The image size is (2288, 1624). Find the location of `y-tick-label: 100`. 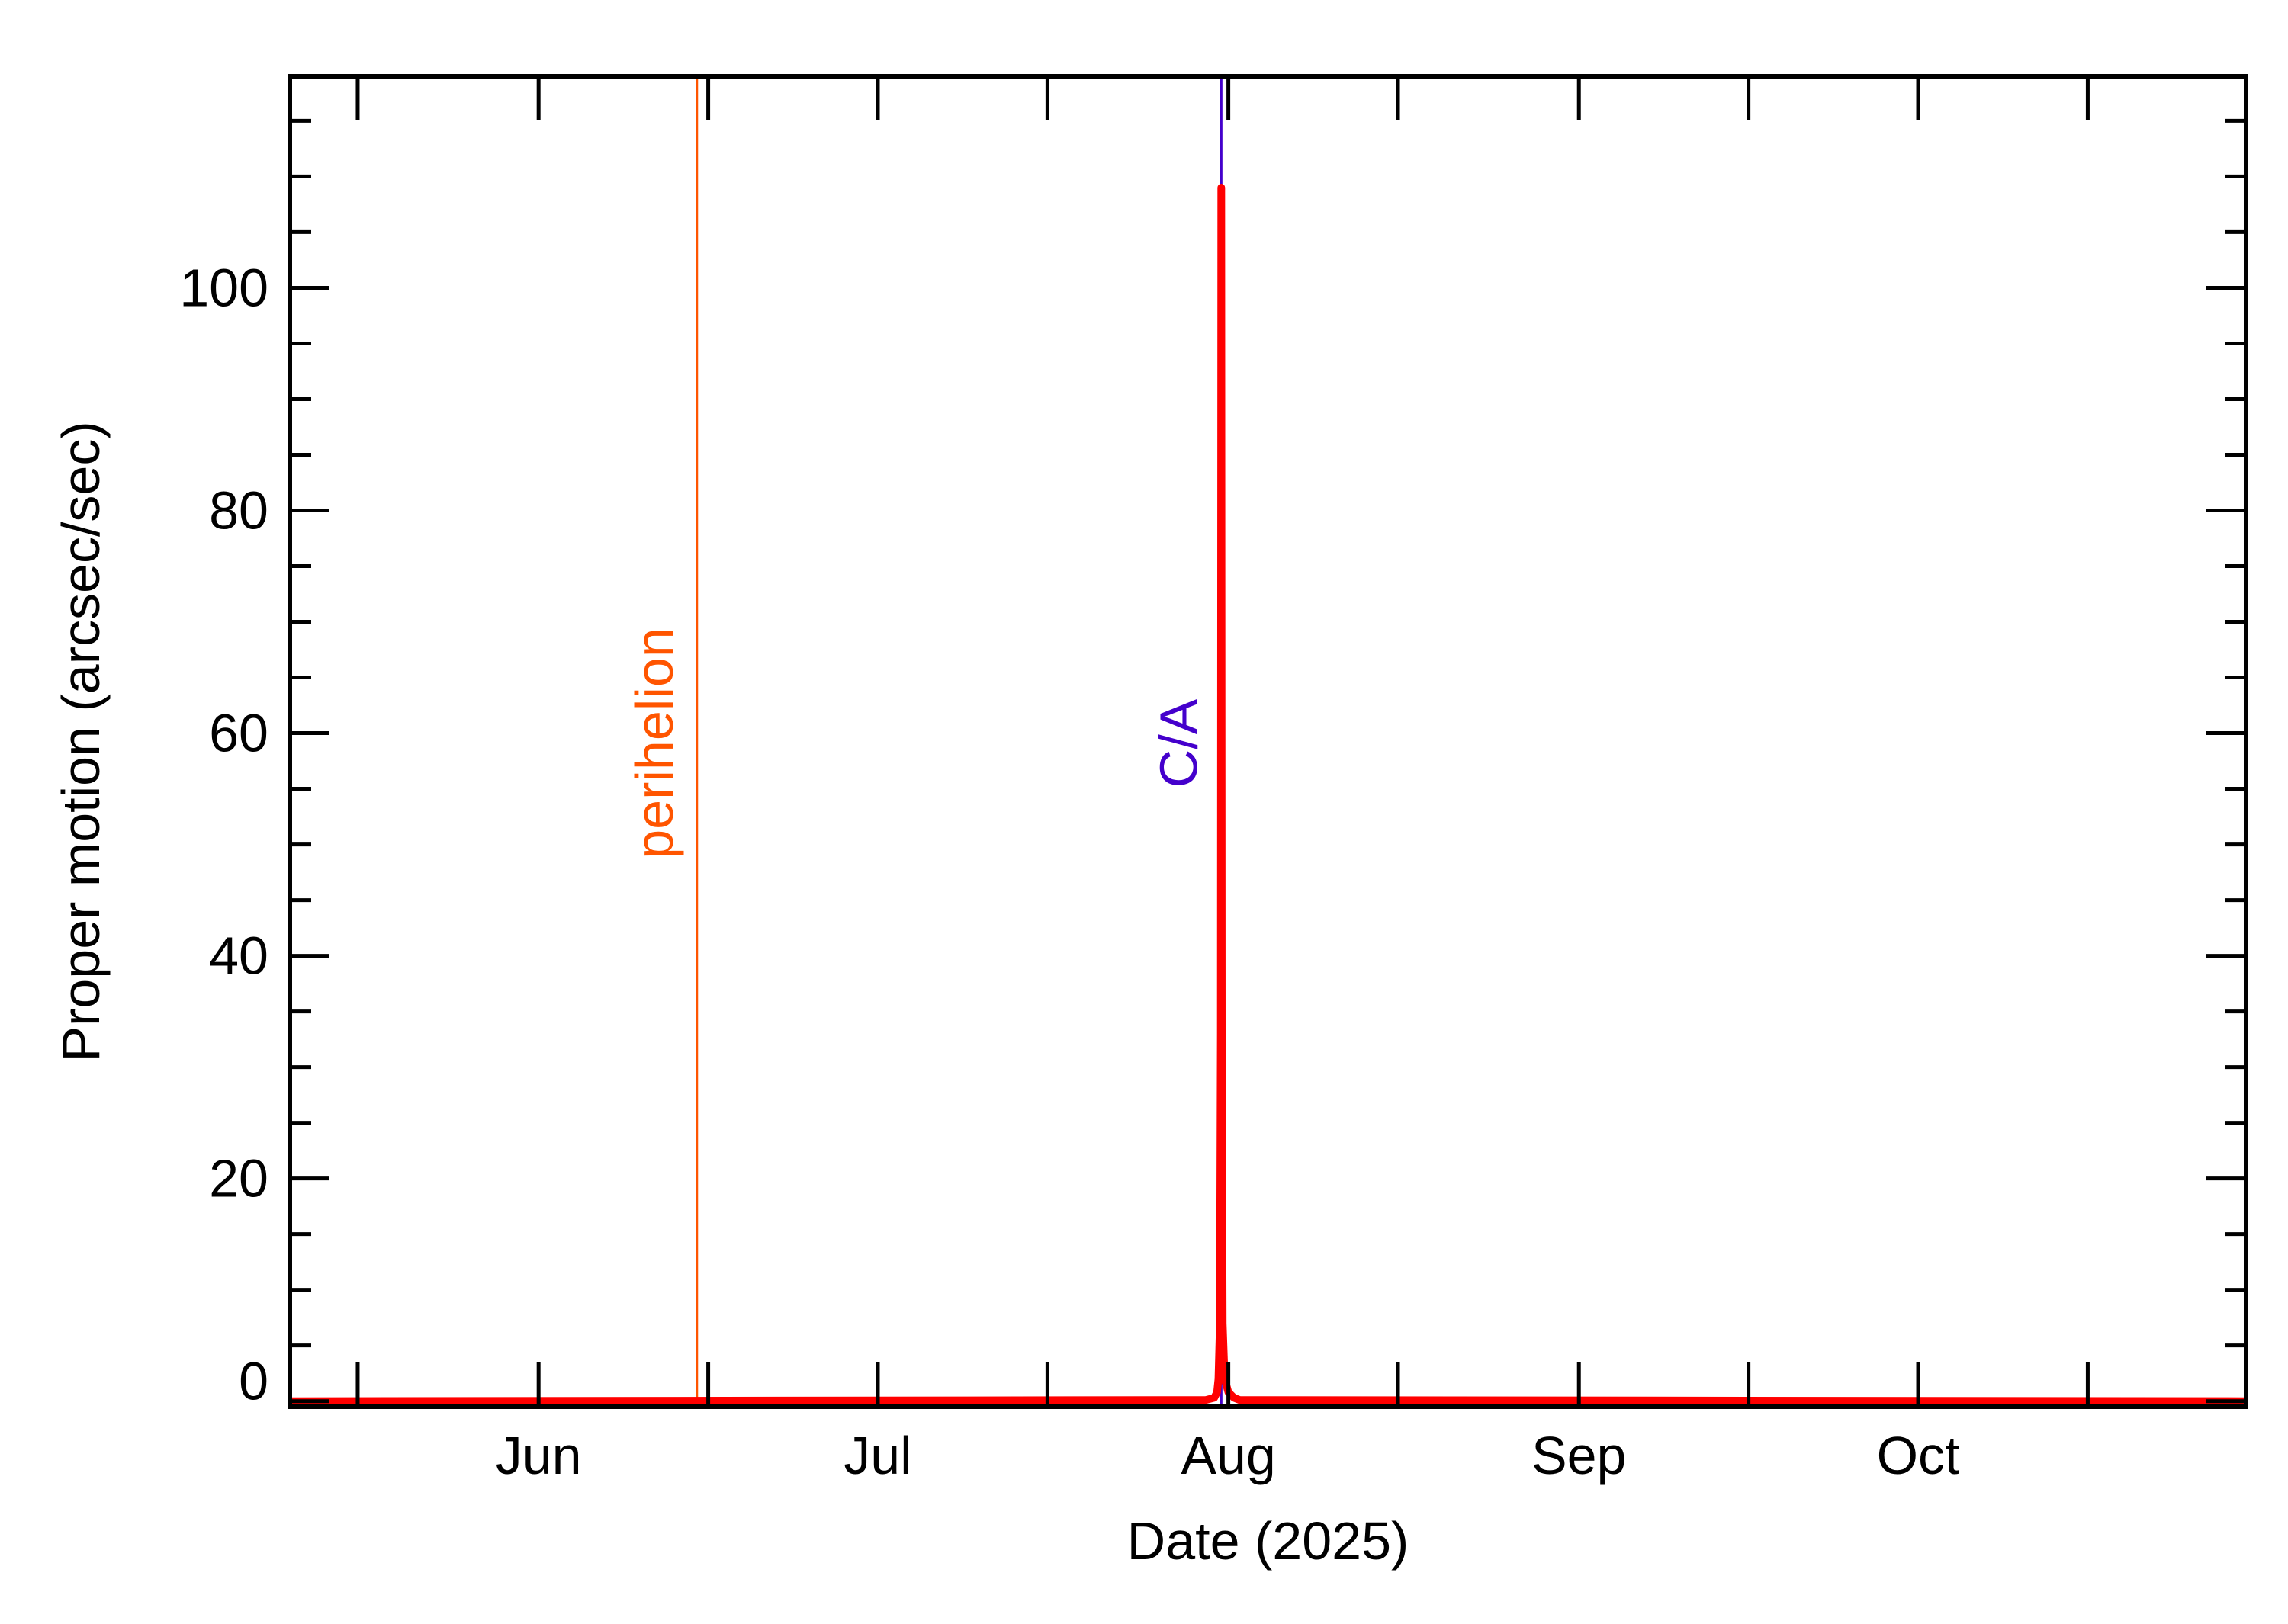

y-tick-label: 100 is located at coordinates (224, 287).